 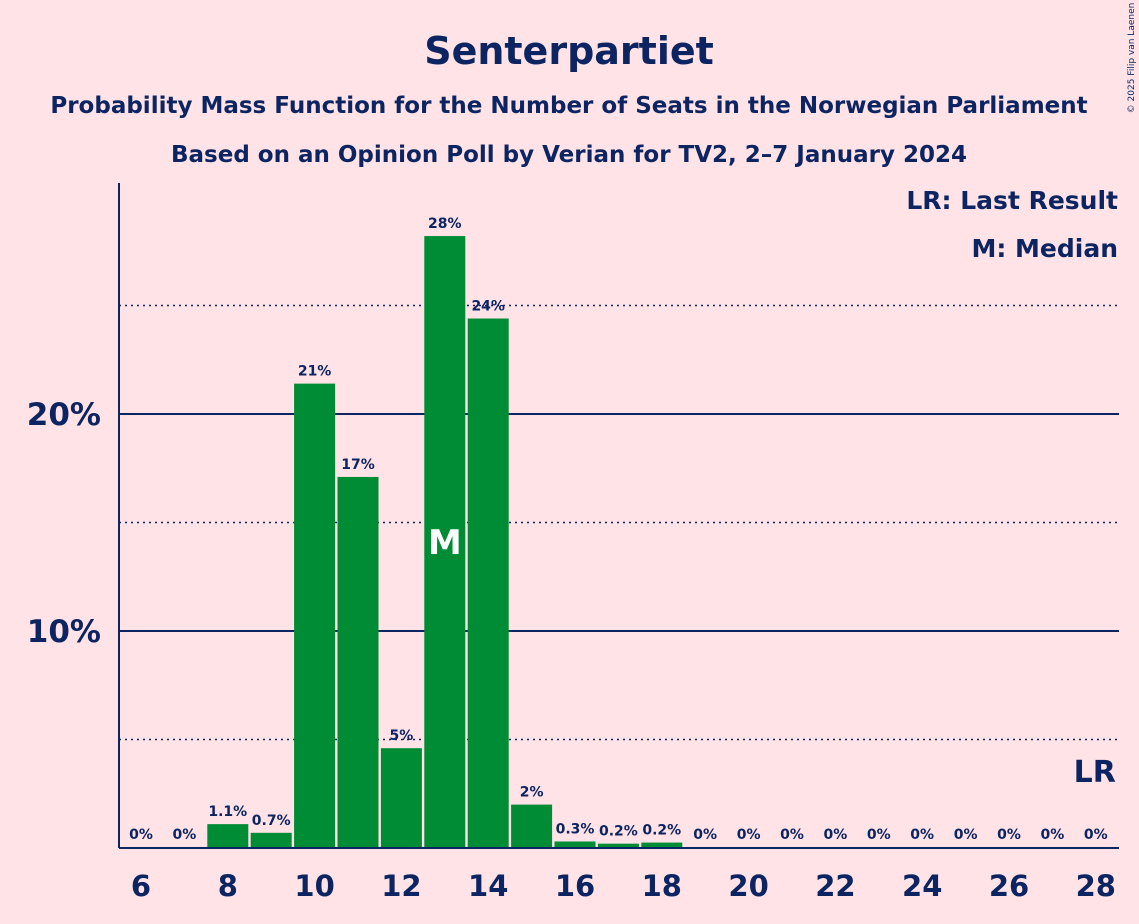 What do you see at coordinates (662, 886) in the screenshot?
I see `x-tick-label: 18` at bounding box center [662, 886].